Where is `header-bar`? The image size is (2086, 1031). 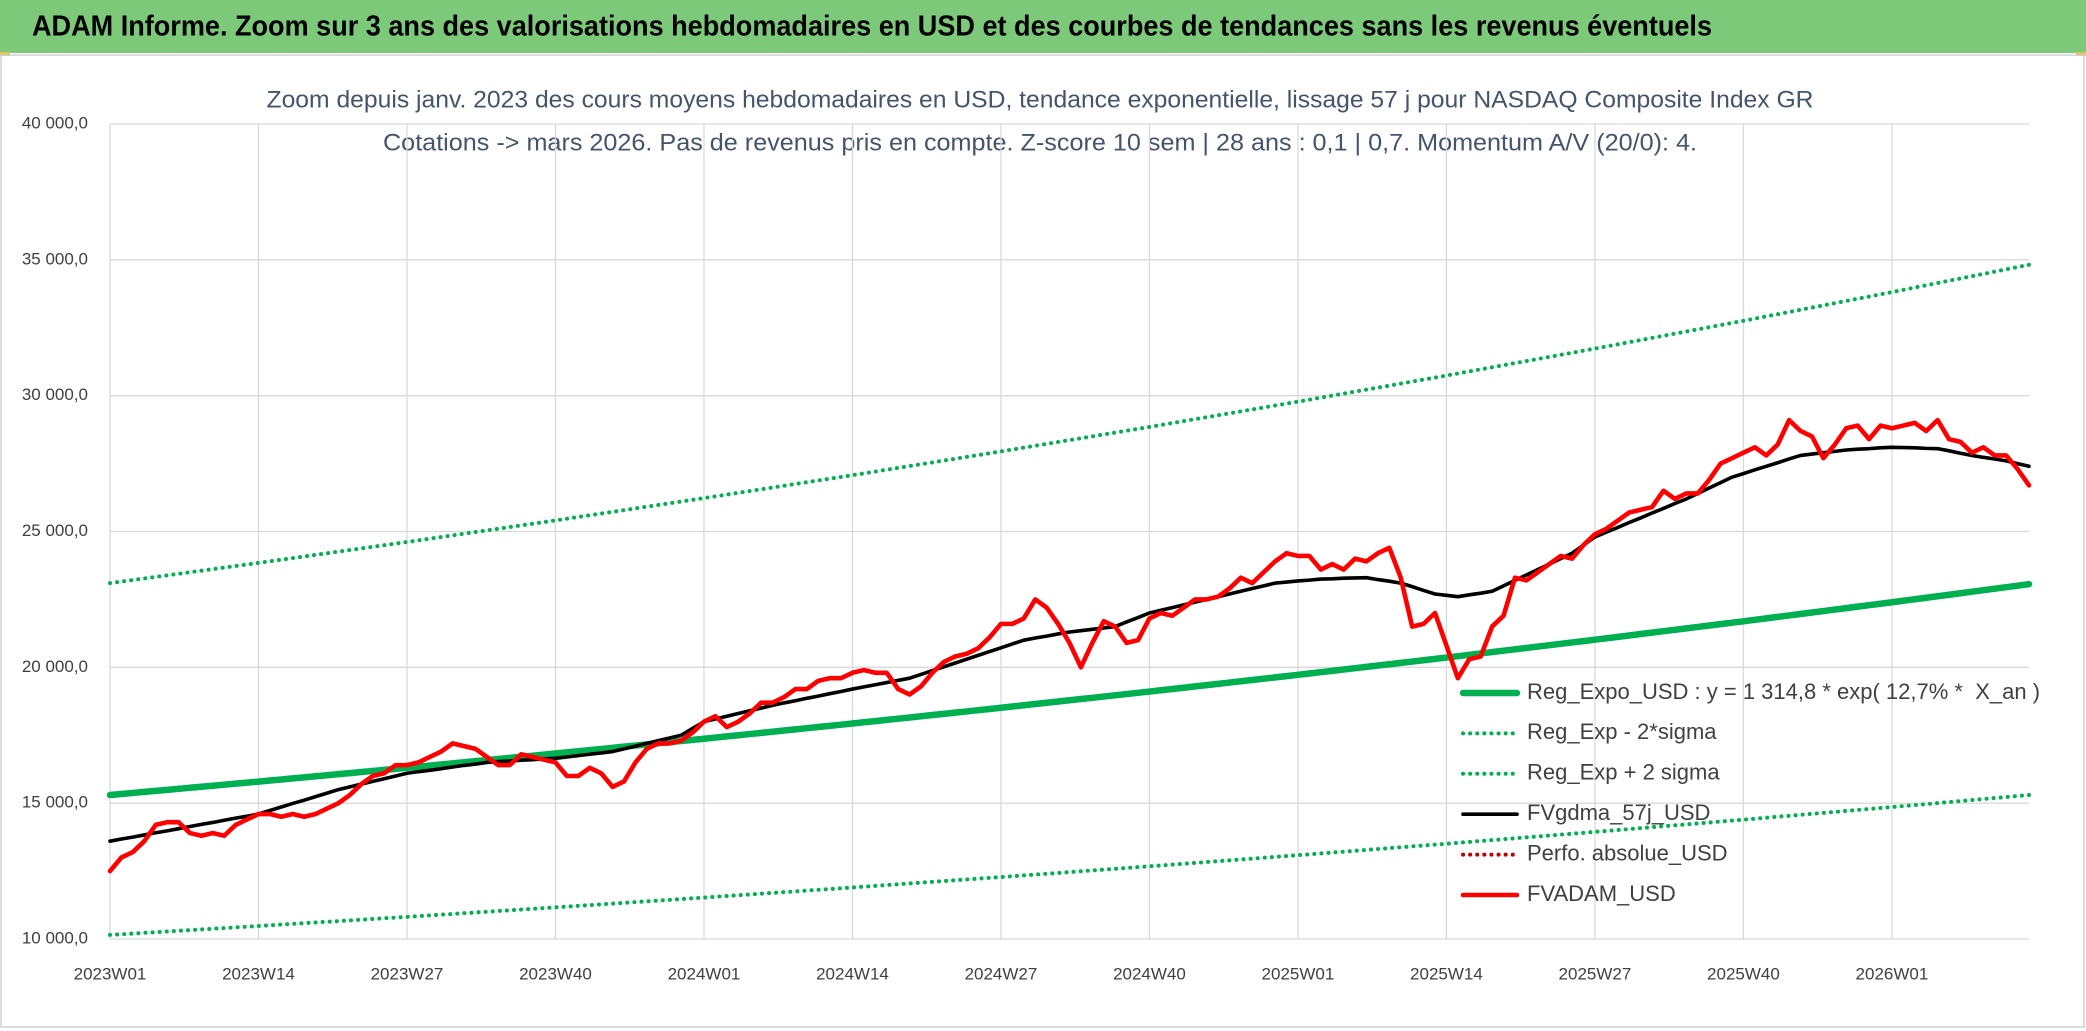 header-bar is located at coordinates (1043, 26).